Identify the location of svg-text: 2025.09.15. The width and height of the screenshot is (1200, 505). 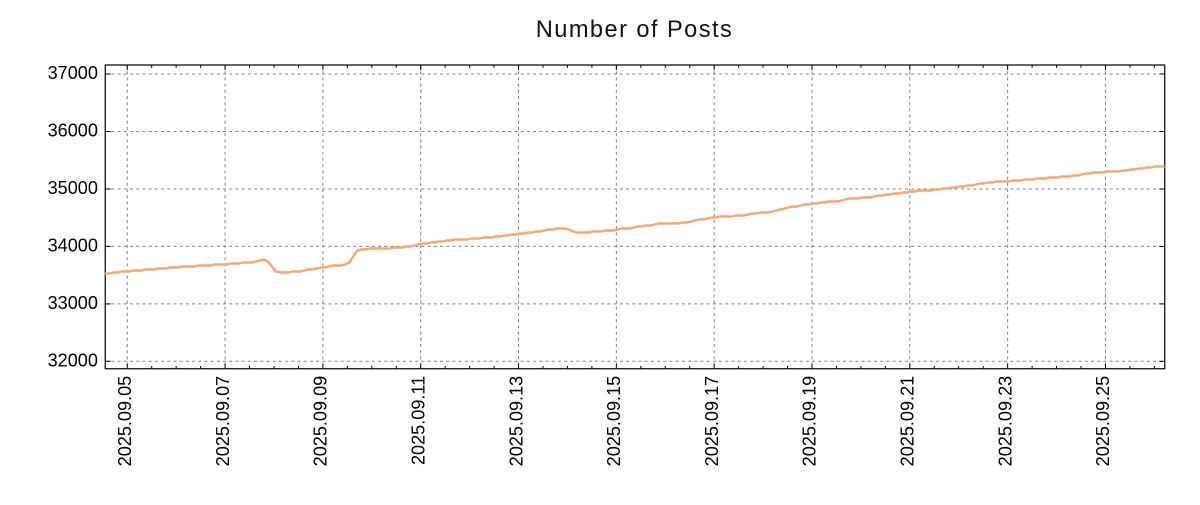
(614, 421).